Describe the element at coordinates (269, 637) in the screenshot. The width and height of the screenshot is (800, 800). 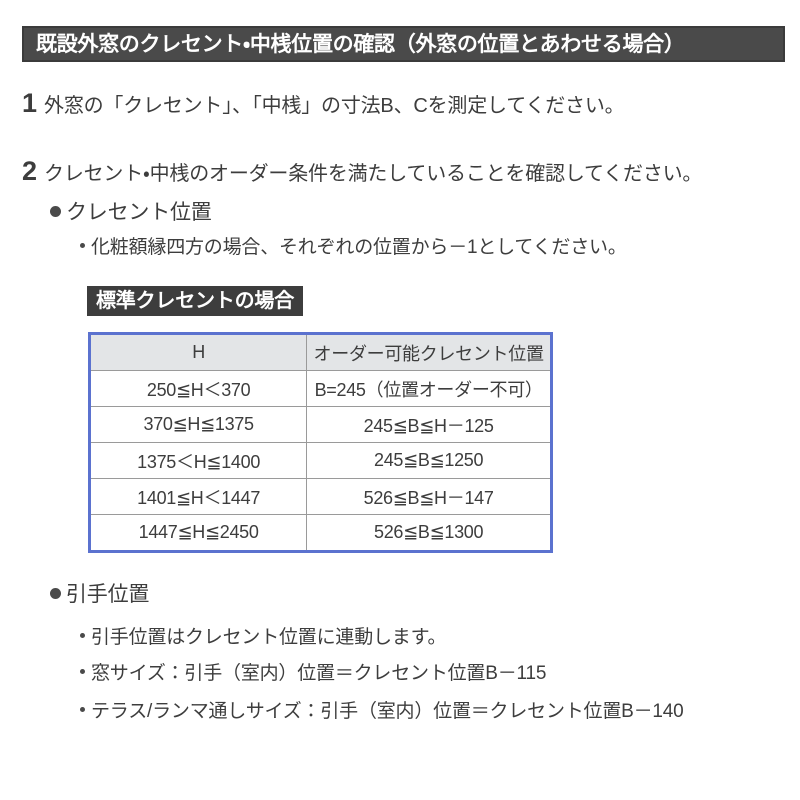
I see `hikite-note-1-text: 引手位置はクレセント位置に連動します。` at that location.